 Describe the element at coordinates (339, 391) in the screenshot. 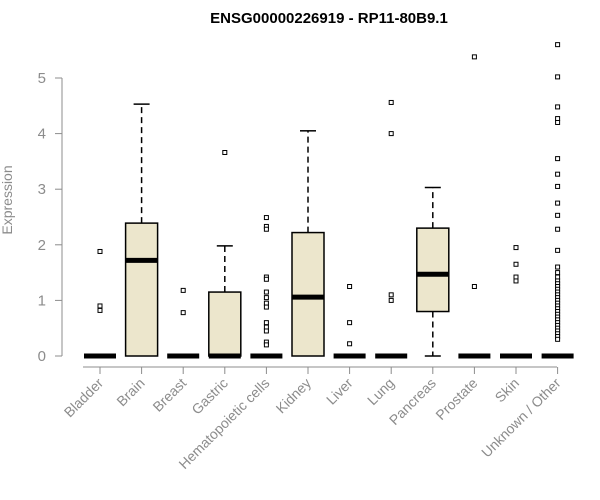

I see `x-tick-label: Liver` at that location.